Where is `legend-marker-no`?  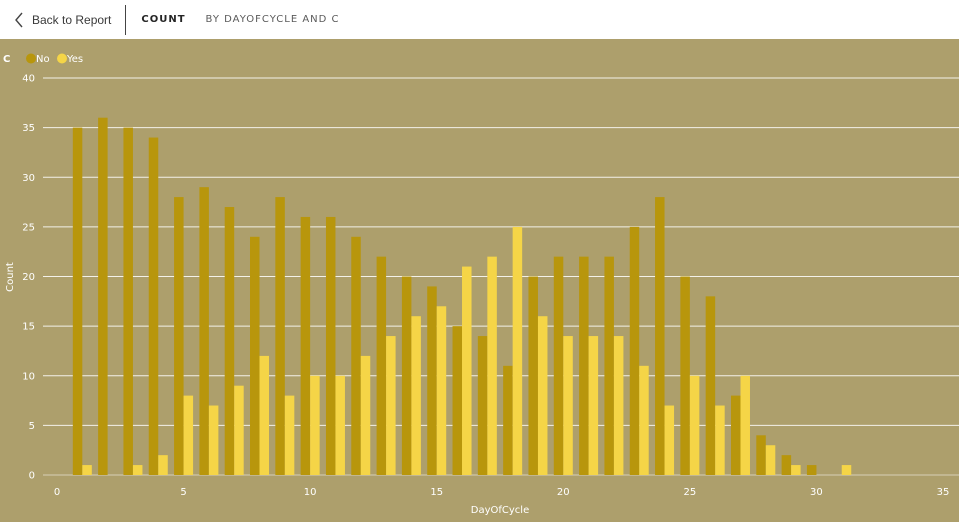
legend-marker-no is located at coordinates (31, 58).